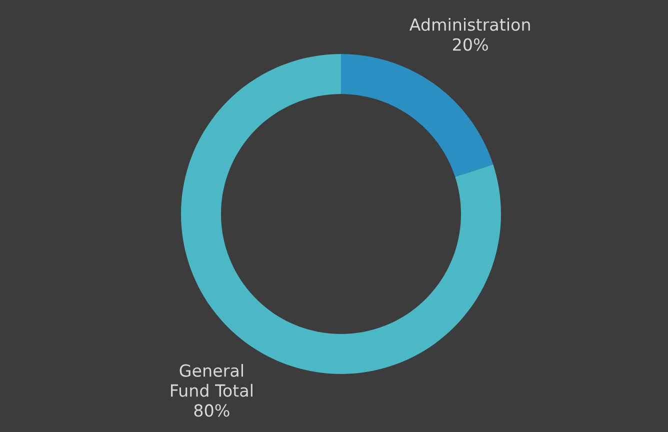  I want to click on data-label: 20%, so click(470, 44).